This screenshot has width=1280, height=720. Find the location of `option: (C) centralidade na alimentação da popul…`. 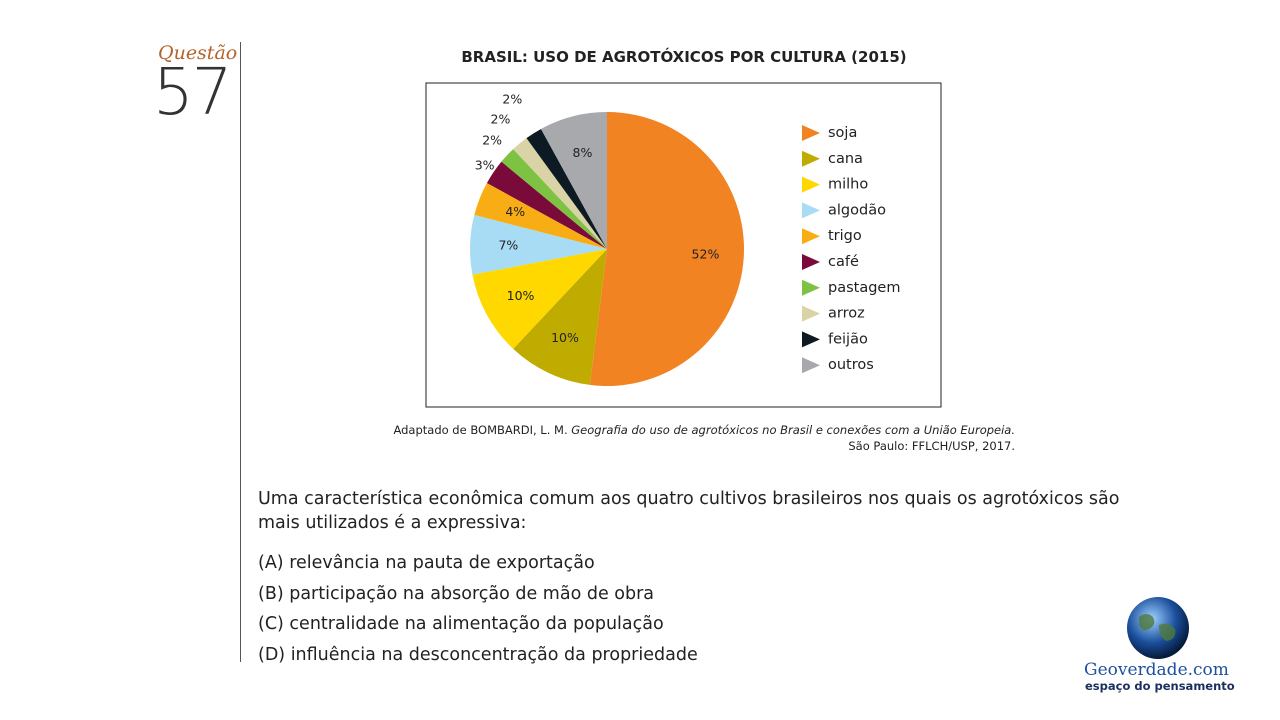

option: (C) centralidade na alimentação da popul… is located at coordinates (461, 624).